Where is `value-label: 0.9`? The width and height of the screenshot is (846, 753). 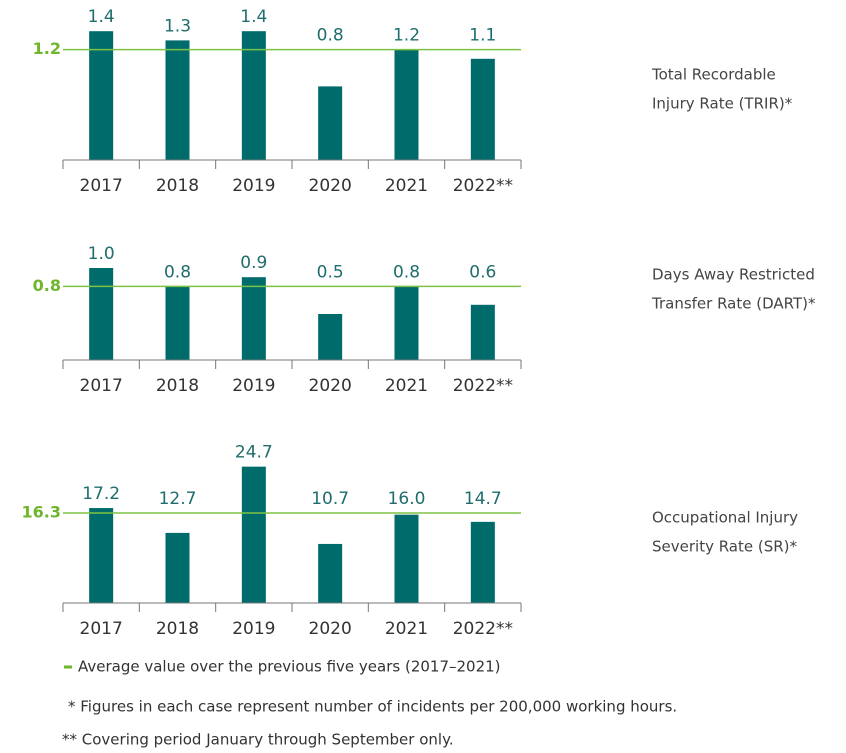 value-label: 0.9 is located at coordinates (253, 263).